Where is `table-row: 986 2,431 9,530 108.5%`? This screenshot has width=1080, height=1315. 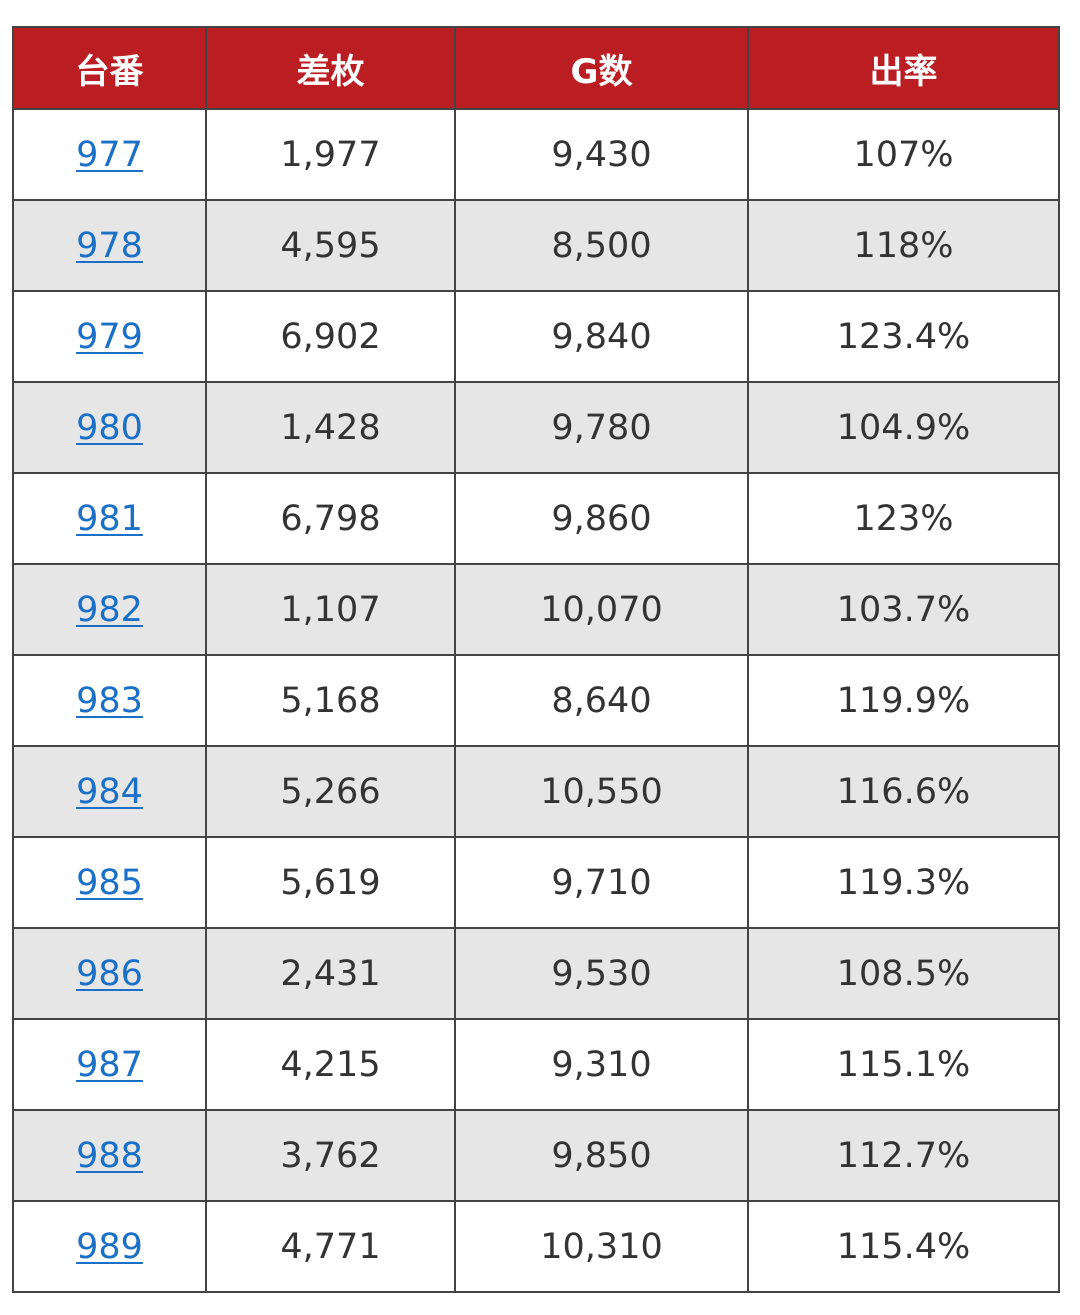 table-row: 986 2,431 9,530 108.5% is located at coordinates (536, 973).